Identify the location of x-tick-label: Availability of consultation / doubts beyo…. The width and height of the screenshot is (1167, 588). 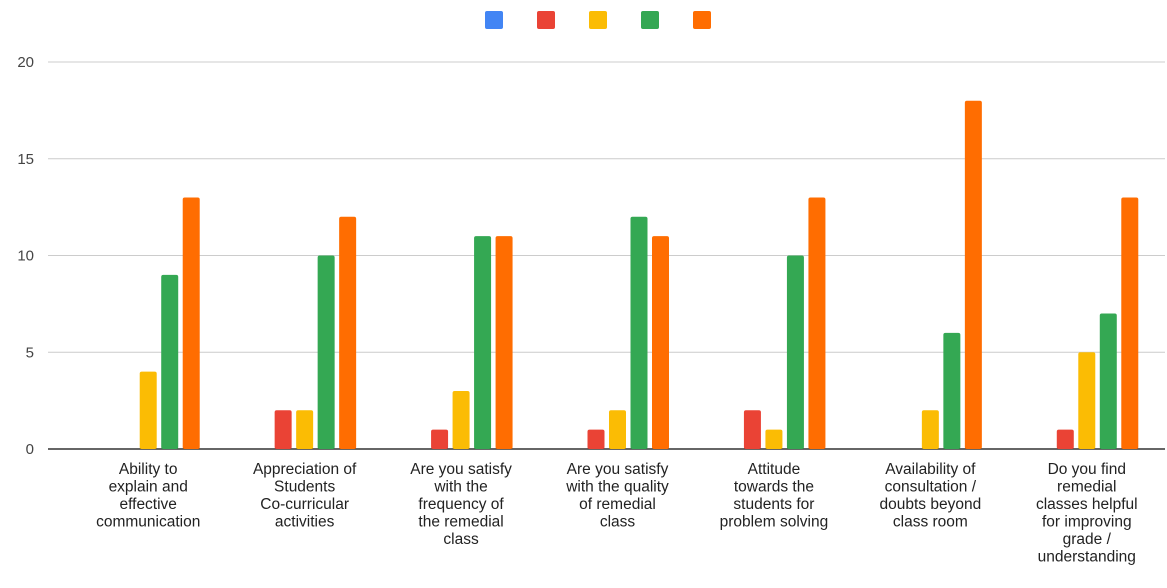
(931, 496).